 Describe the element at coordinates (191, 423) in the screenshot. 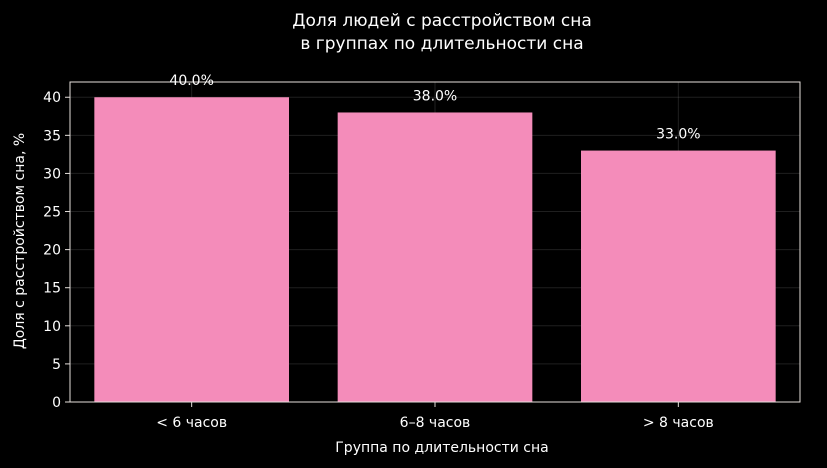

I see `x-tick-label: < 6 часов` at that location.